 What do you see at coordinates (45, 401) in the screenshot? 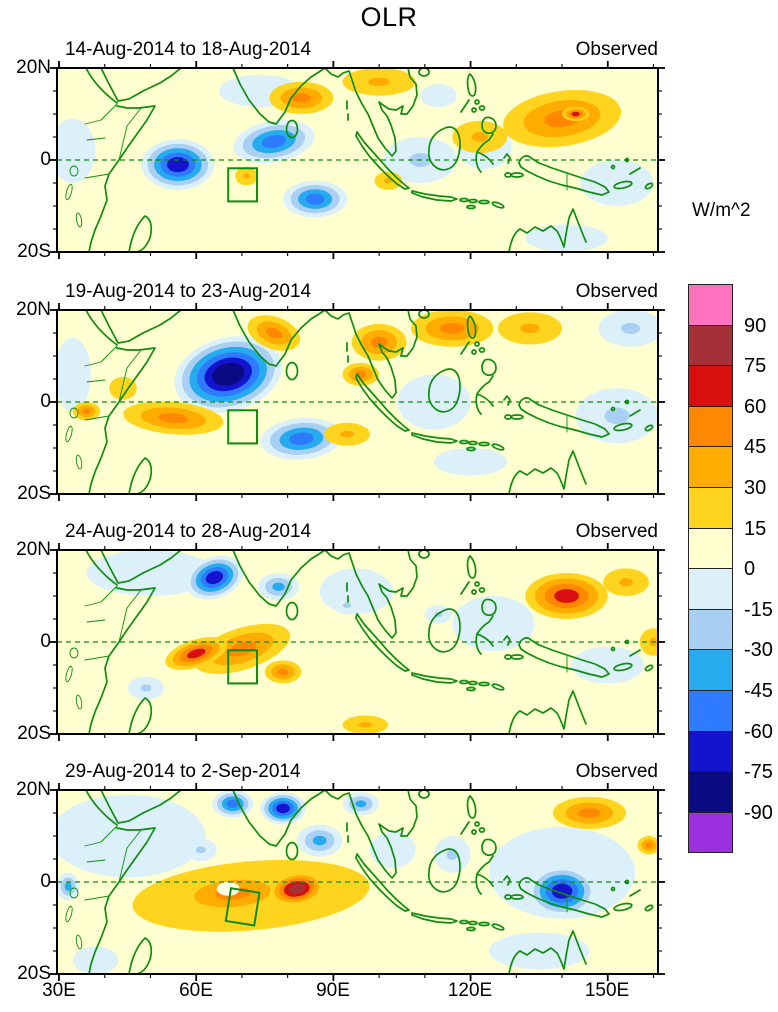
I see `panel-2-ytick-0: 0` at bounding box center [45, 401].